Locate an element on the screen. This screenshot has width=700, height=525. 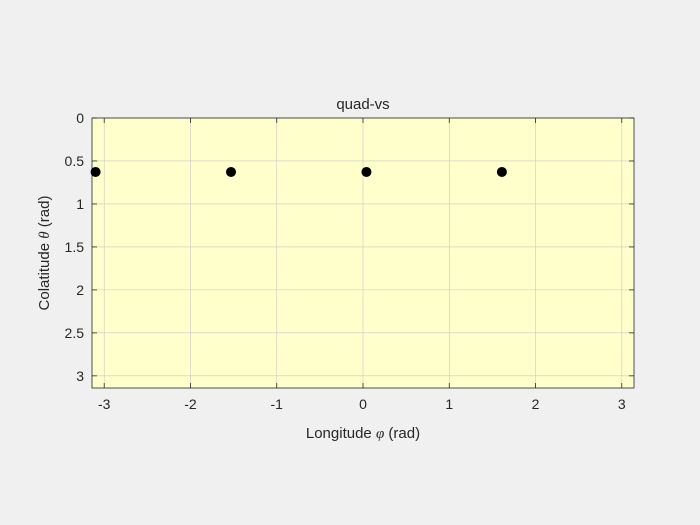
x-axis-label-symbol: φ is located at coordinates (380, 434).